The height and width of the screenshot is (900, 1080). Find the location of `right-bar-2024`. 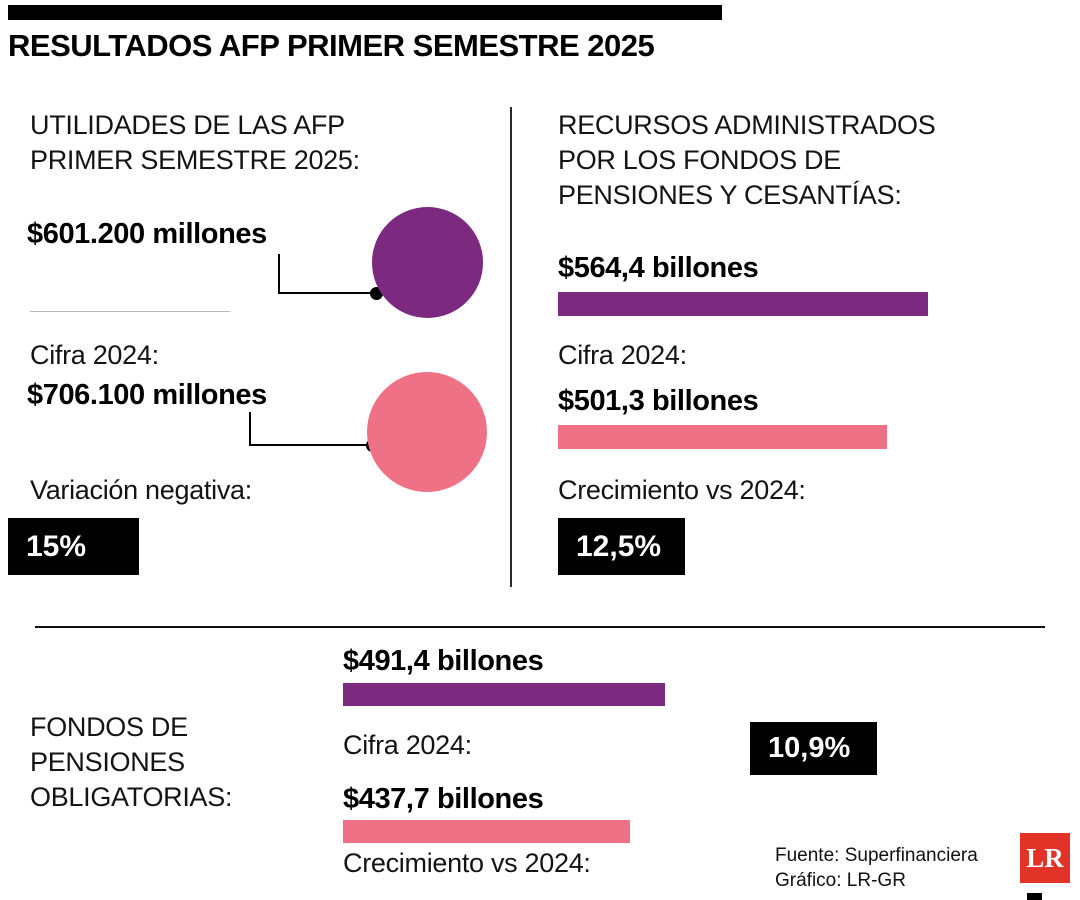

right-bar-2024 is located at coordinates (722, 437).